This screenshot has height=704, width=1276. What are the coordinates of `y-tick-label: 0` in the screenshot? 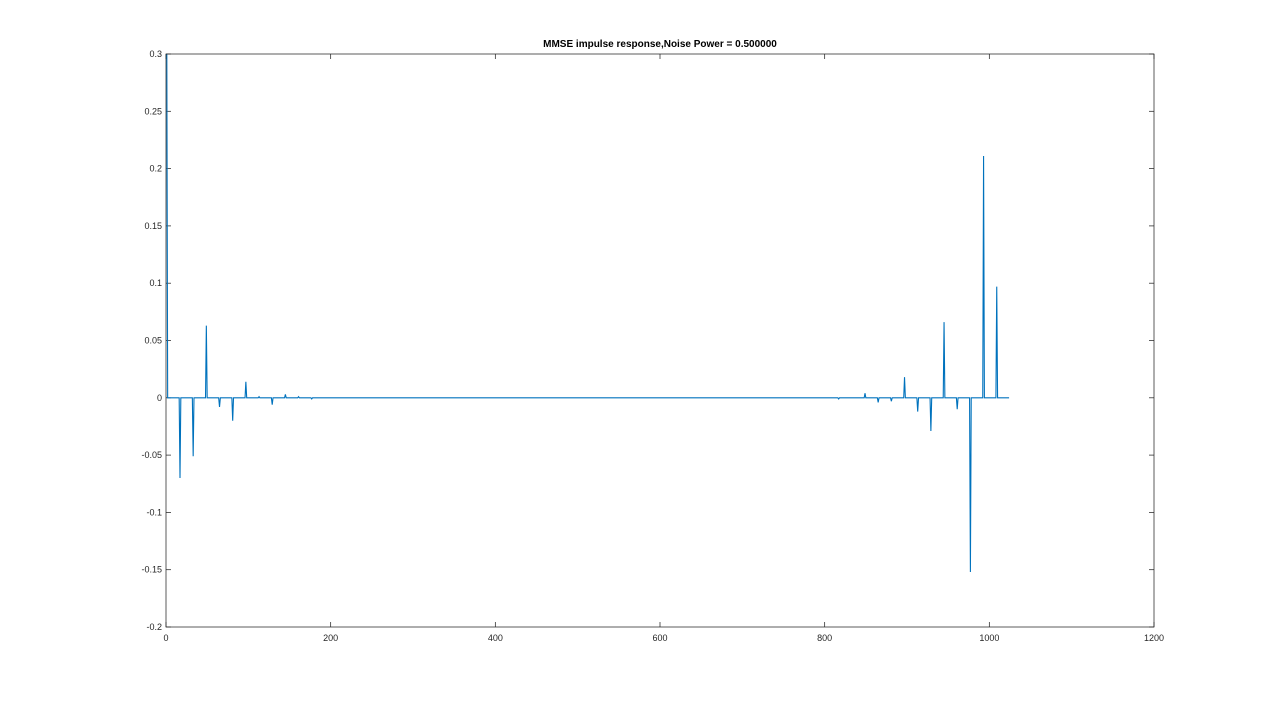 It's located at (159, 398).